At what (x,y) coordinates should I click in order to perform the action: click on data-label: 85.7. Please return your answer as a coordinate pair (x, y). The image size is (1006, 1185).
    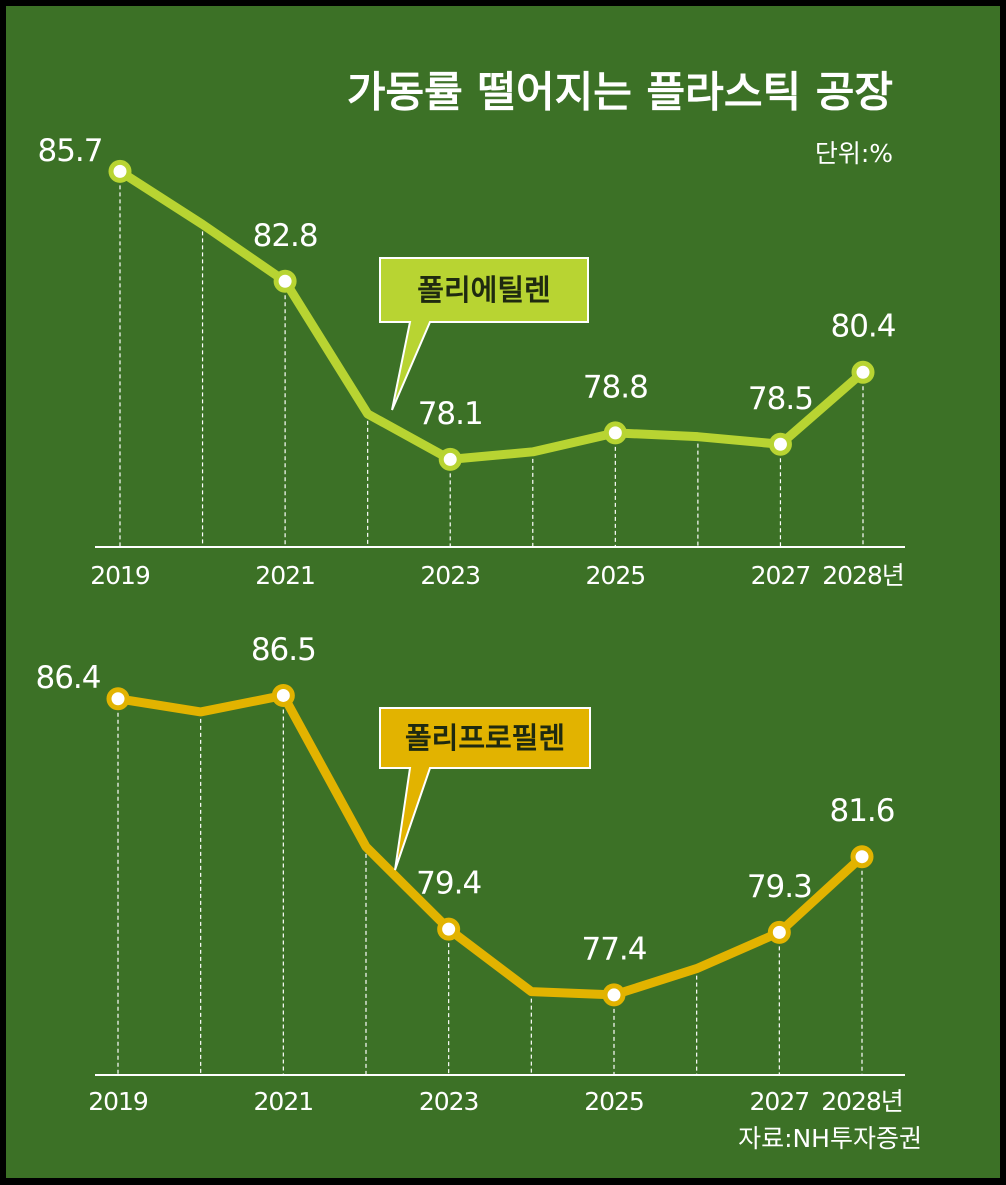
    Looking at the image, I should click on (69, 151).